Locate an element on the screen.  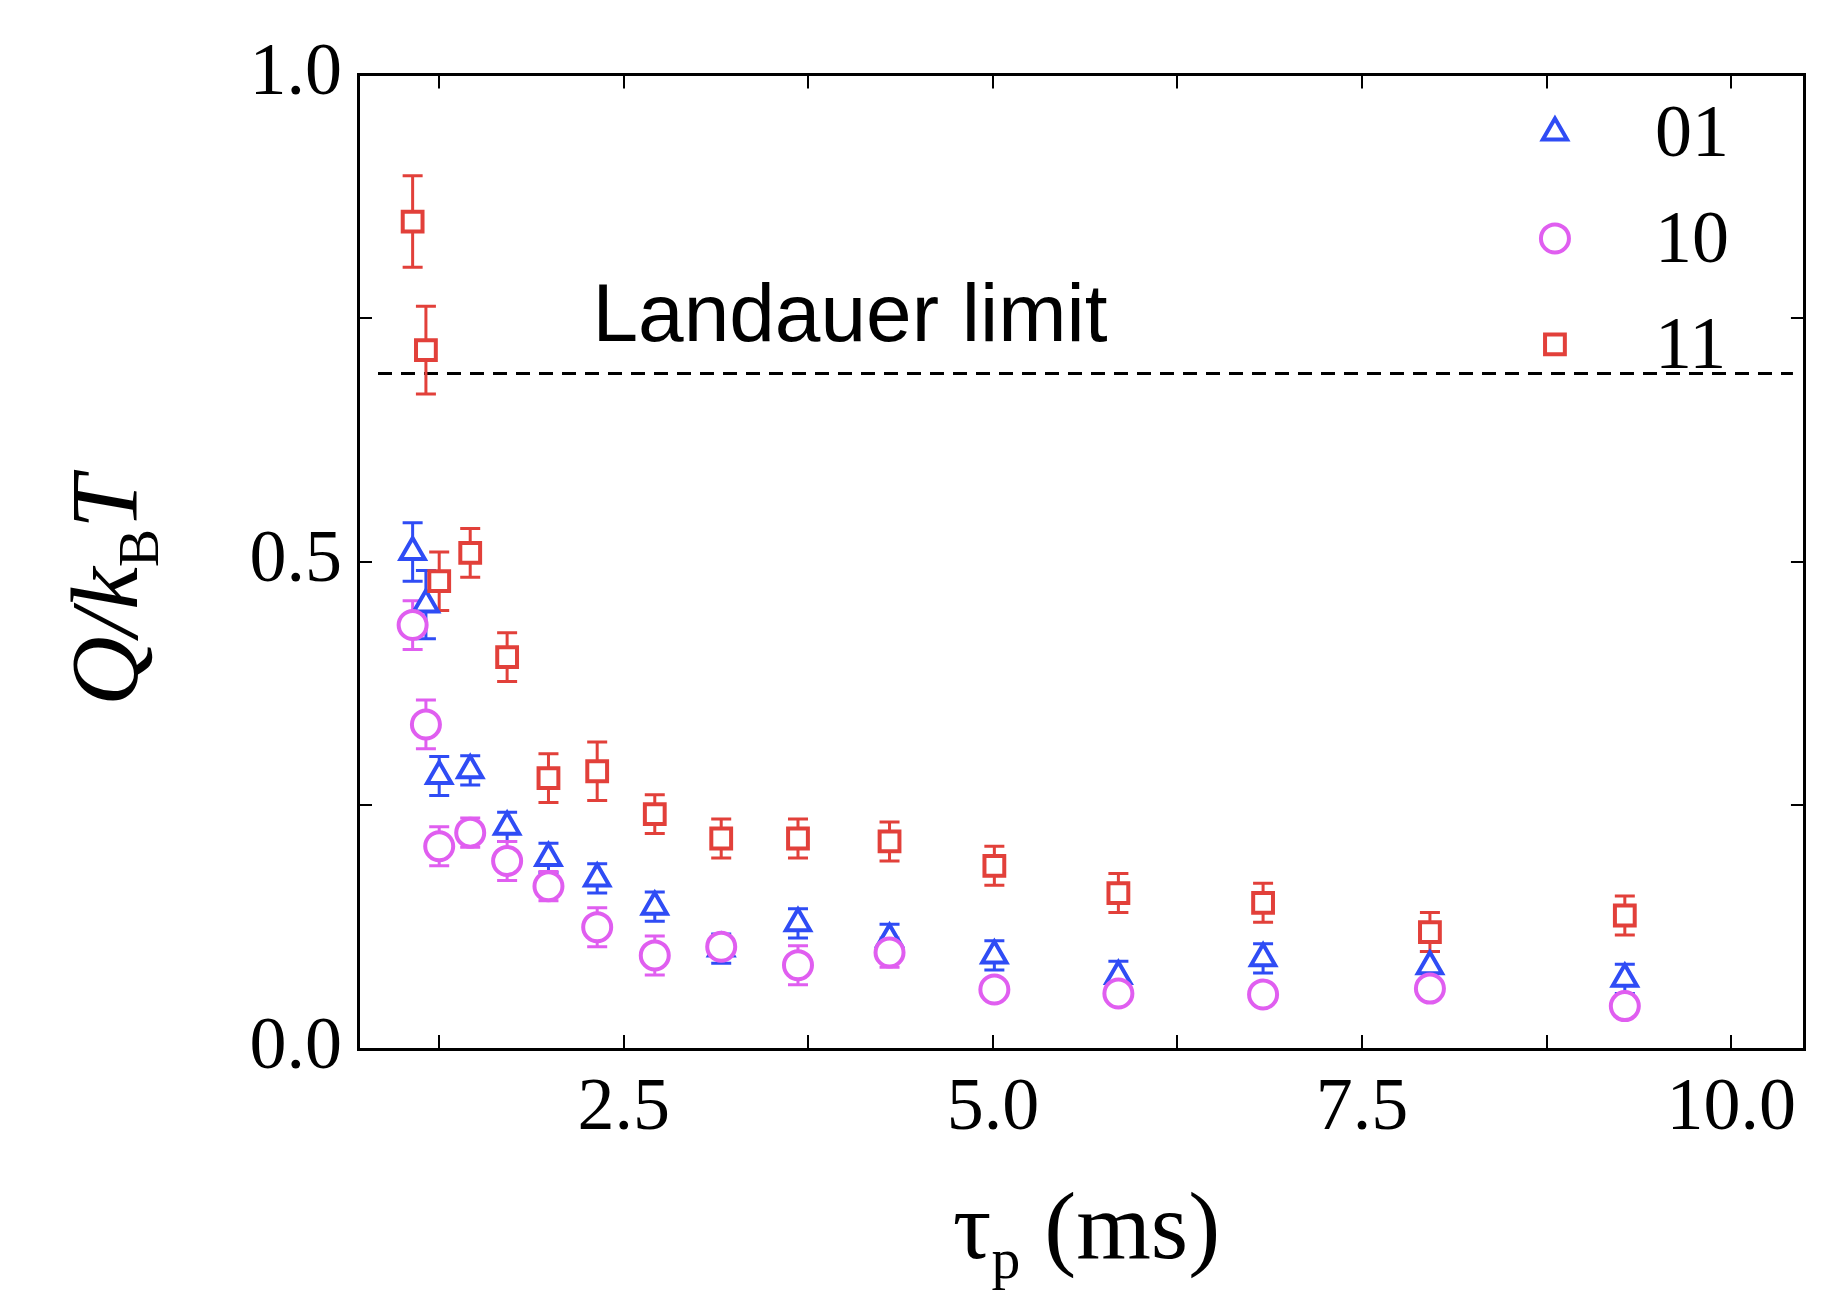
legend-label: 11 is located at coordinates (1690, 342).